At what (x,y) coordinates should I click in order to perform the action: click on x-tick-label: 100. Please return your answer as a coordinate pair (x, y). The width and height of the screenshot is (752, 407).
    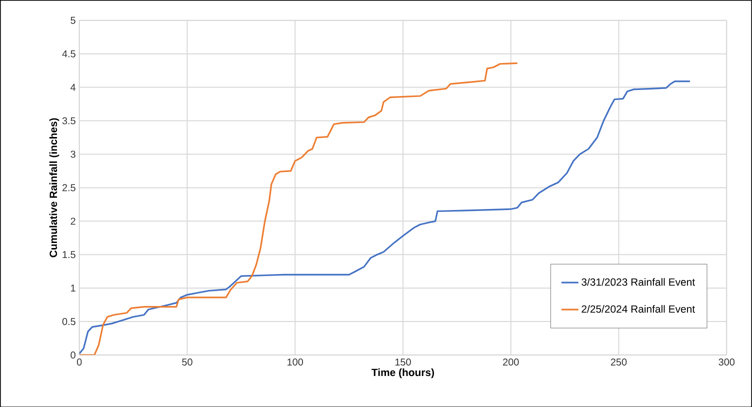
    Looking at the image, I should click on (296, 362).